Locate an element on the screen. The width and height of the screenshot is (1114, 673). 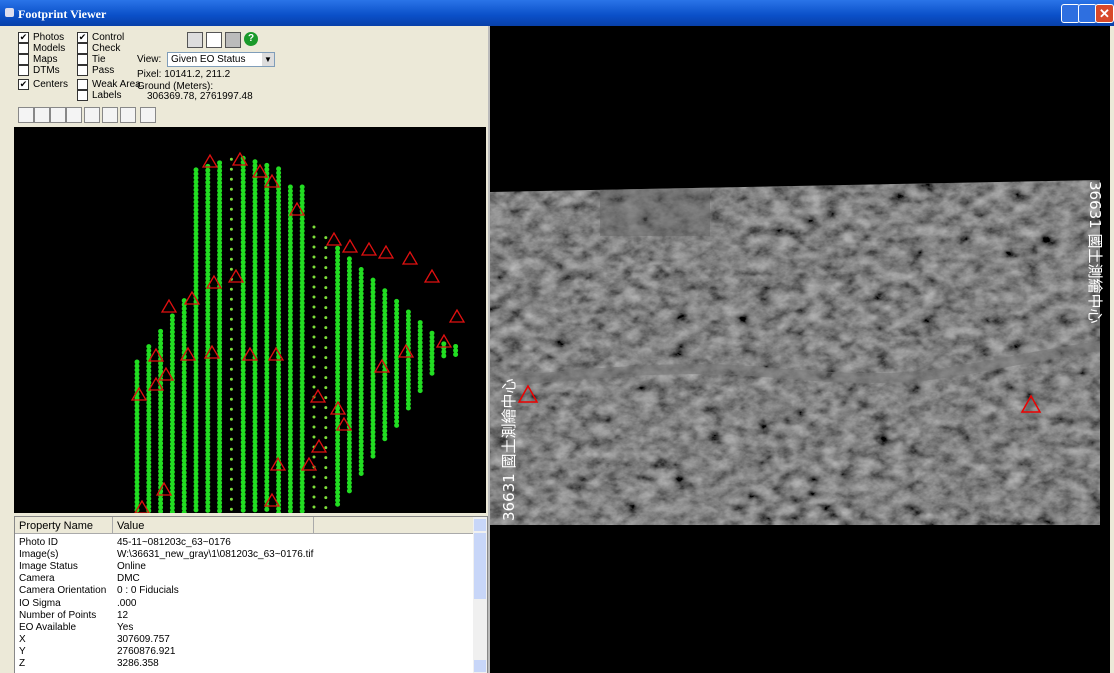
icon-row: ? is located at coordinates (222, 40).